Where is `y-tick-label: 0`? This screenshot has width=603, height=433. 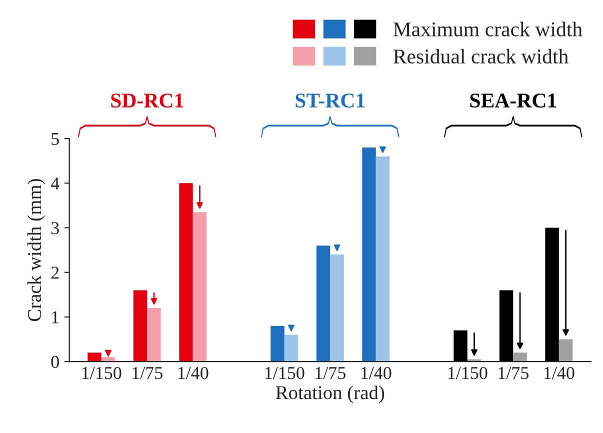 y-tick-label: 0 is located at coordinates (55, 362).